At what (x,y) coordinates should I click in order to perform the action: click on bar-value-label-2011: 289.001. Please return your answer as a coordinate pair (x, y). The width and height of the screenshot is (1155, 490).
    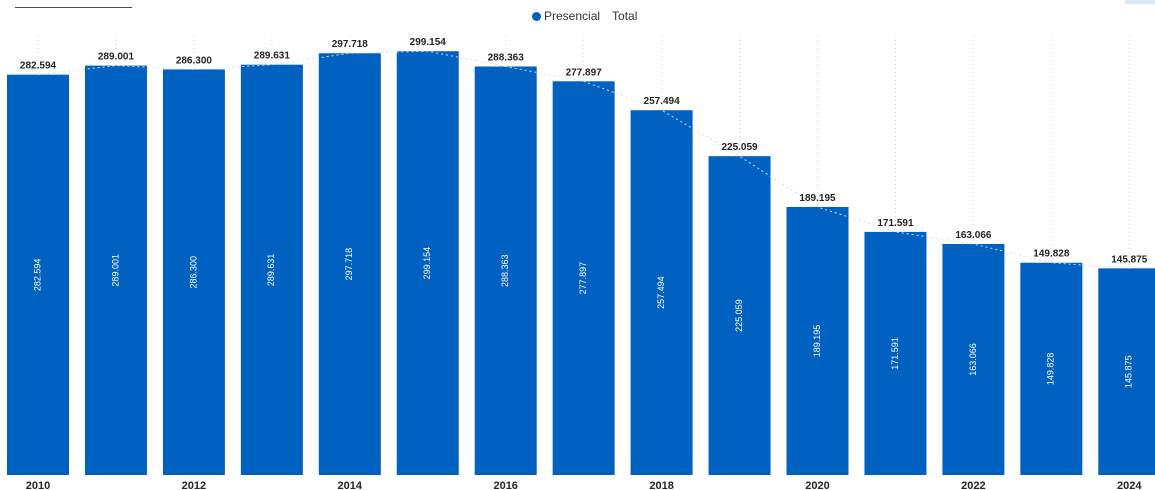
    Looking at the image, I should click on (116, 57).